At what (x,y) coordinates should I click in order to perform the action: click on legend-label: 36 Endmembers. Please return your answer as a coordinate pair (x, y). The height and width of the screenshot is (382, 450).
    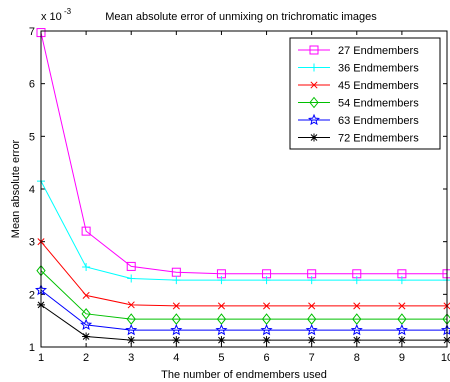
    Looking at the image, I should click on (378, 69).